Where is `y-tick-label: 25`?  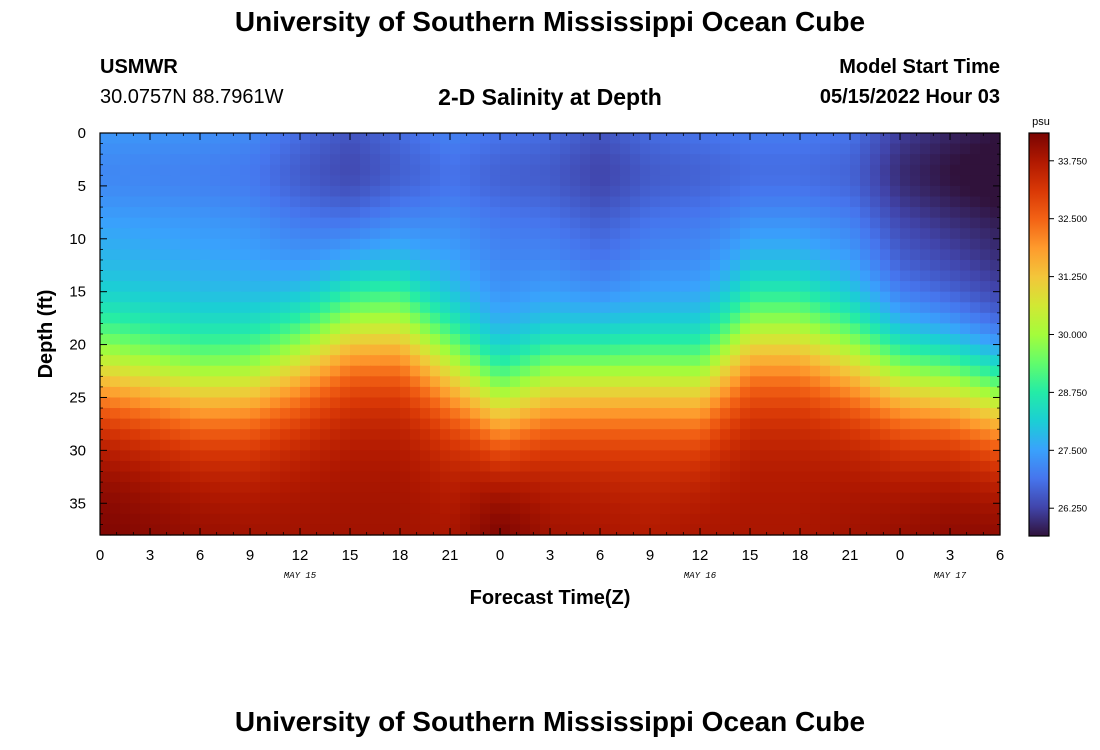
y-tick-label: 25 is located at coordinates (77, 397).